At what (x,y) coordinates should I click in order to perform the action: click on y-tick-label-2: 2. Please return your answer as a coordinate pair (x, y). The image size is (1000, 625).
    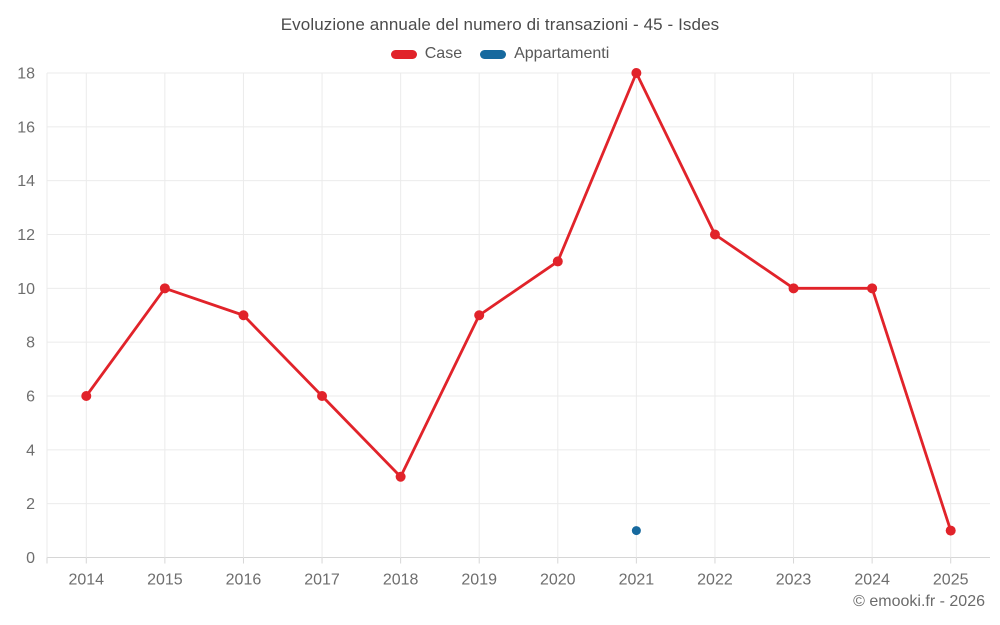
    Looking at the image, I should click on (30, 504).